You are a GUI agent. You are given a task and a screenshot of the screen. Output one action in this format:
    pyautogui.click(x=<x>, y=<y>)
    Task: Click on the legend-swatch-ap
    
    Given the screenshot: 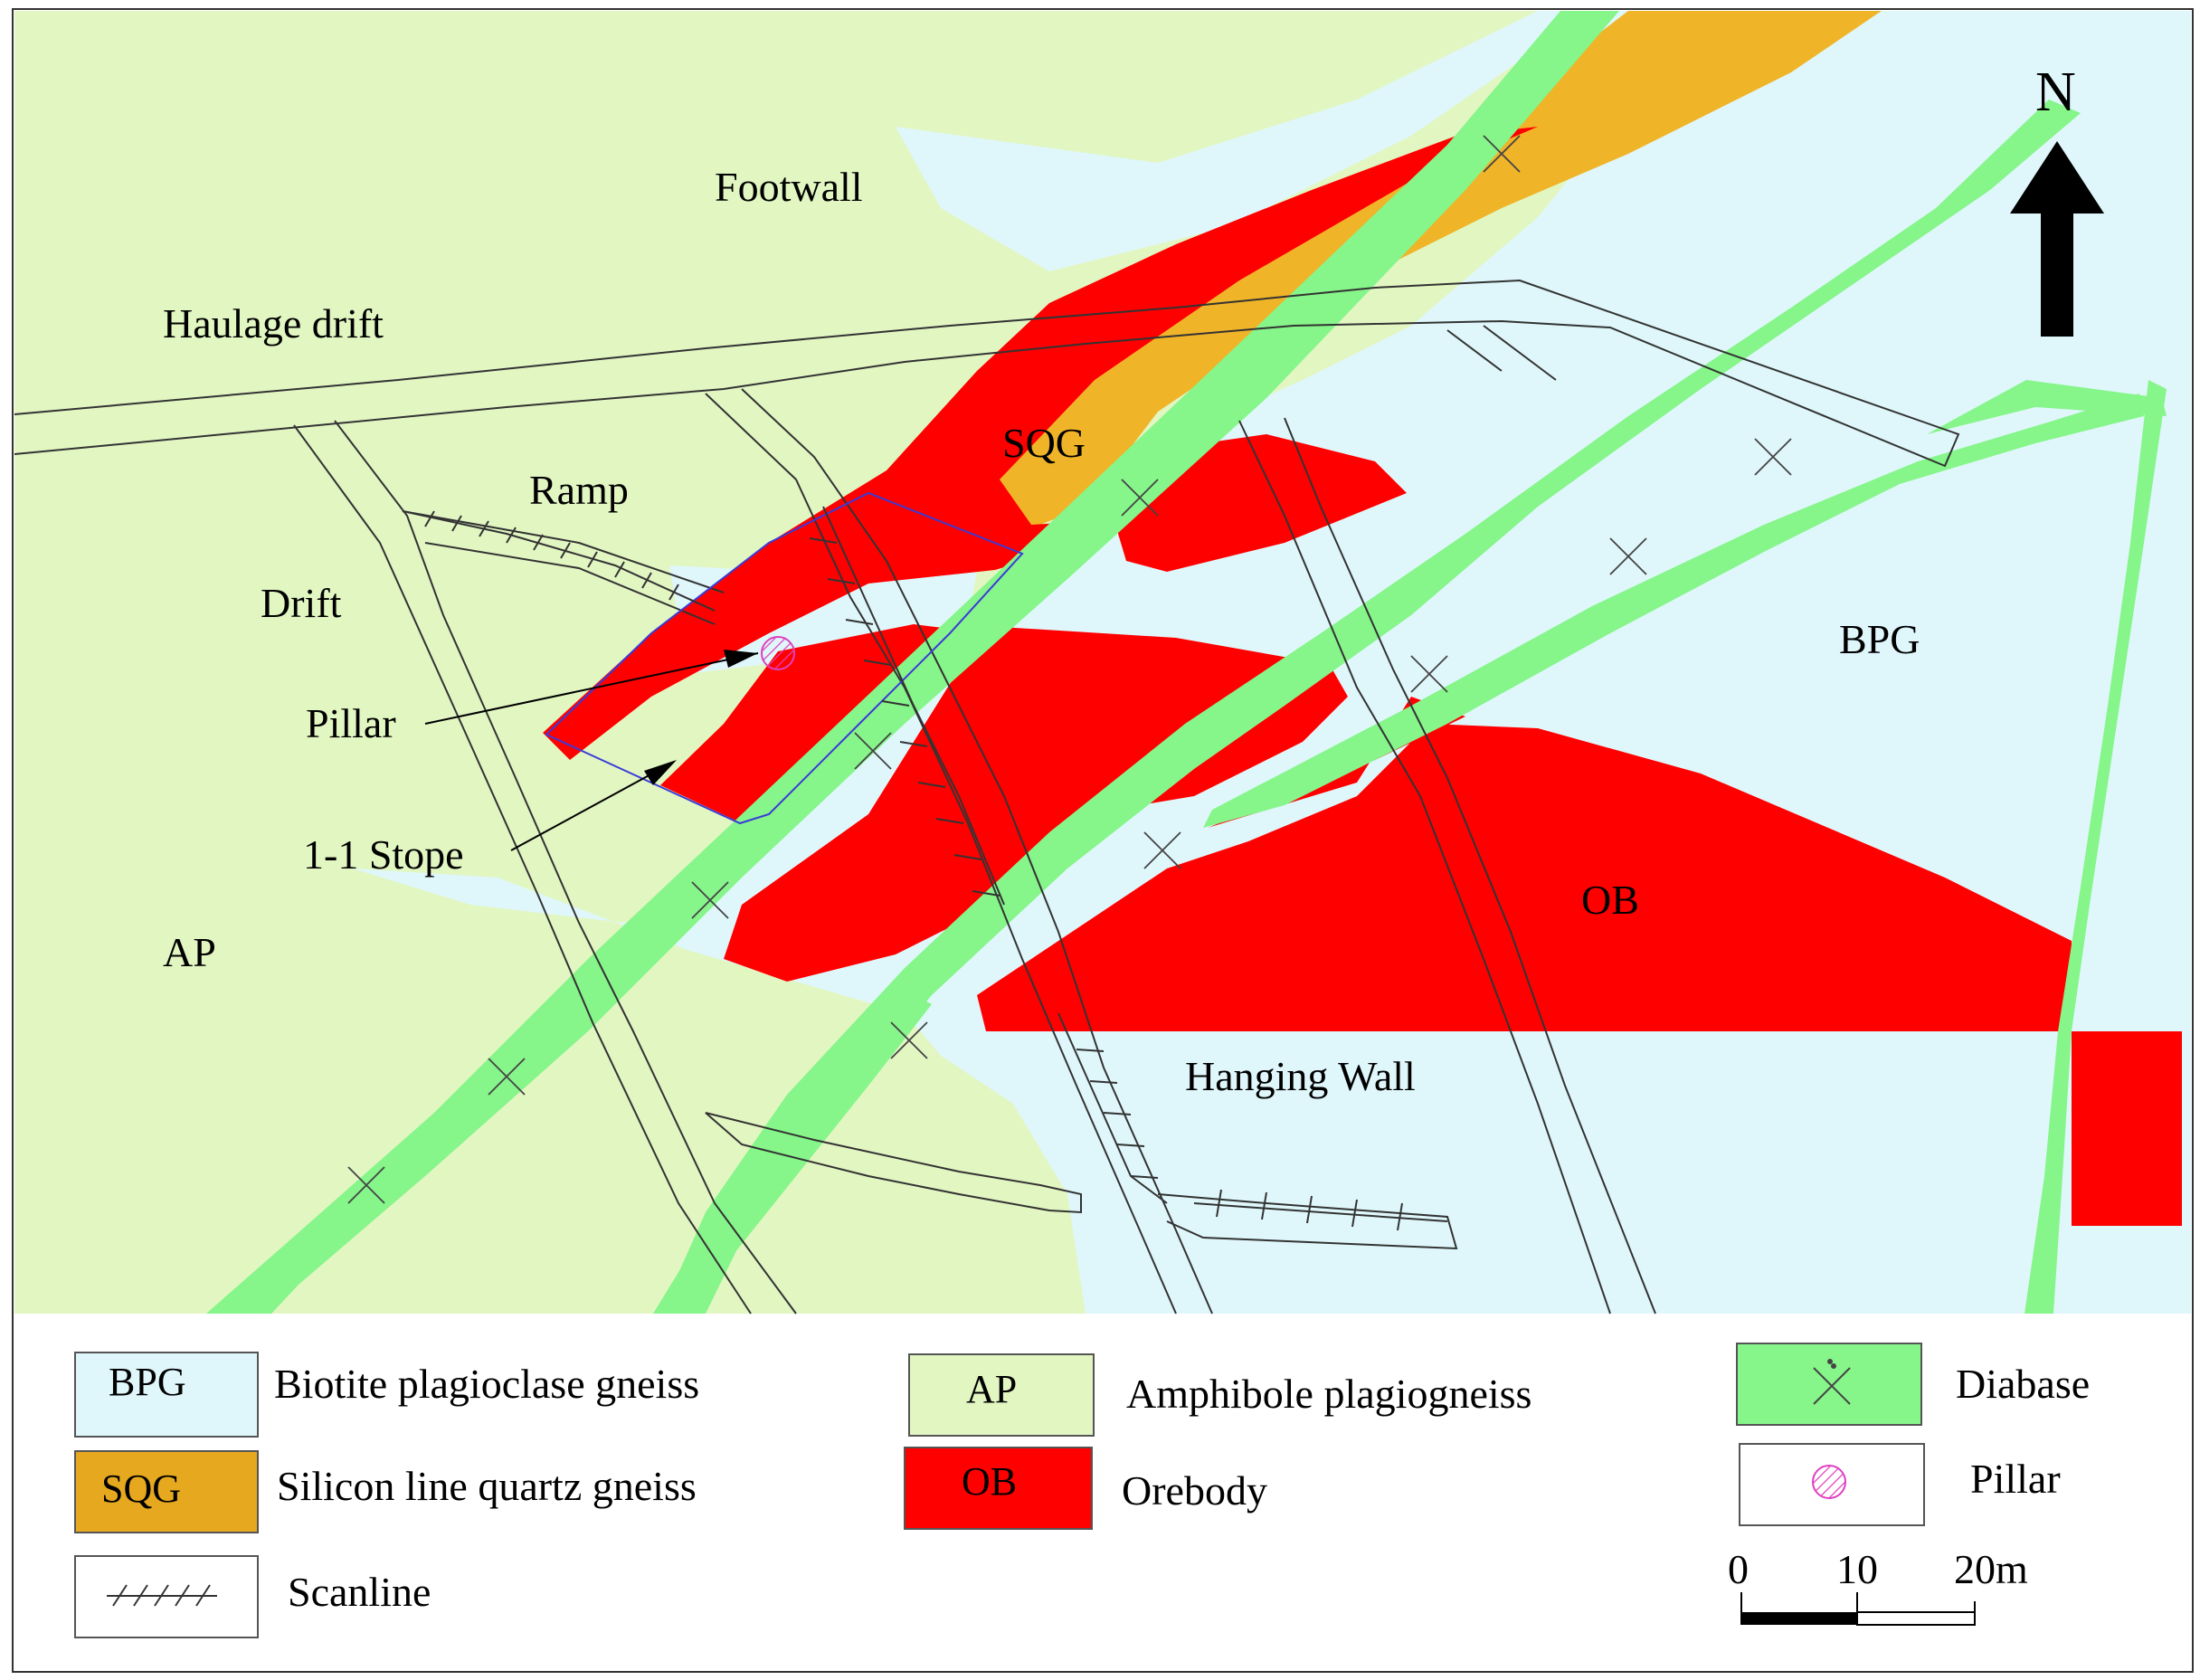 What is the action you would take?
    pyautogui.click(x=1002, y=1395)
    